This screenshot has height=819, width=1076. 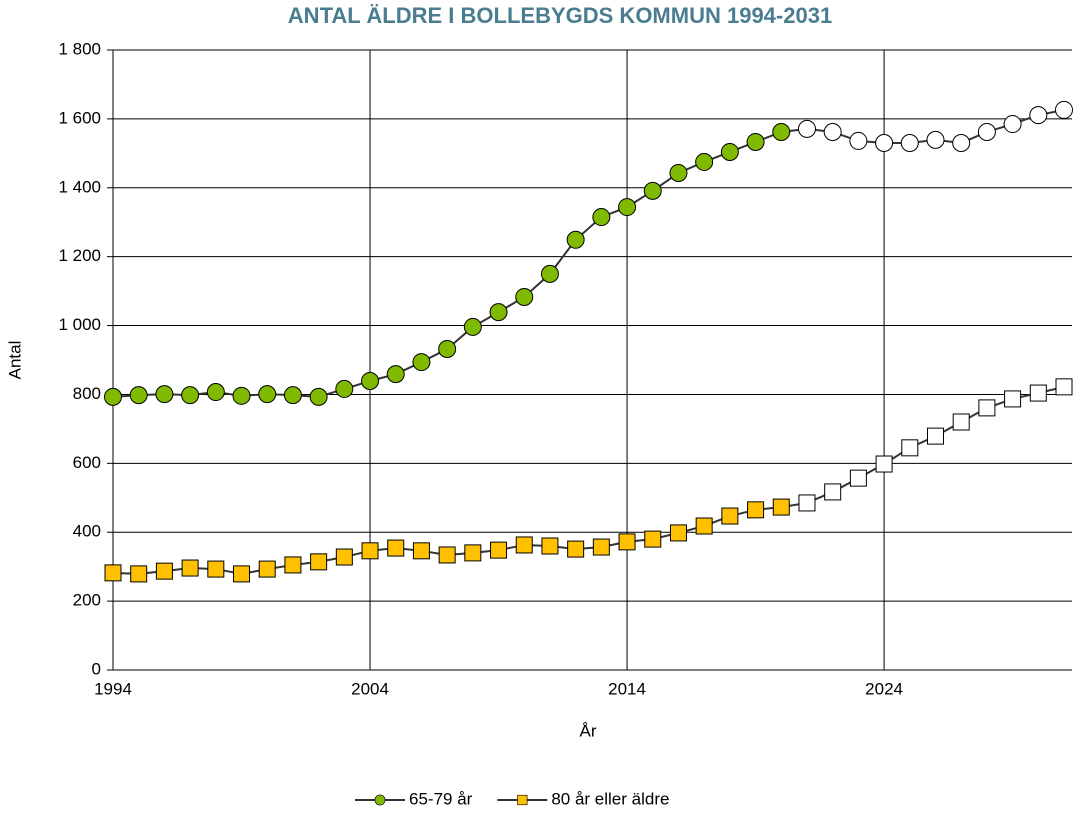 What do you see at coordinates (79, 186) in the screenshot?
I see `y-tick-label: 1 400` at bounding box center [79, 186].